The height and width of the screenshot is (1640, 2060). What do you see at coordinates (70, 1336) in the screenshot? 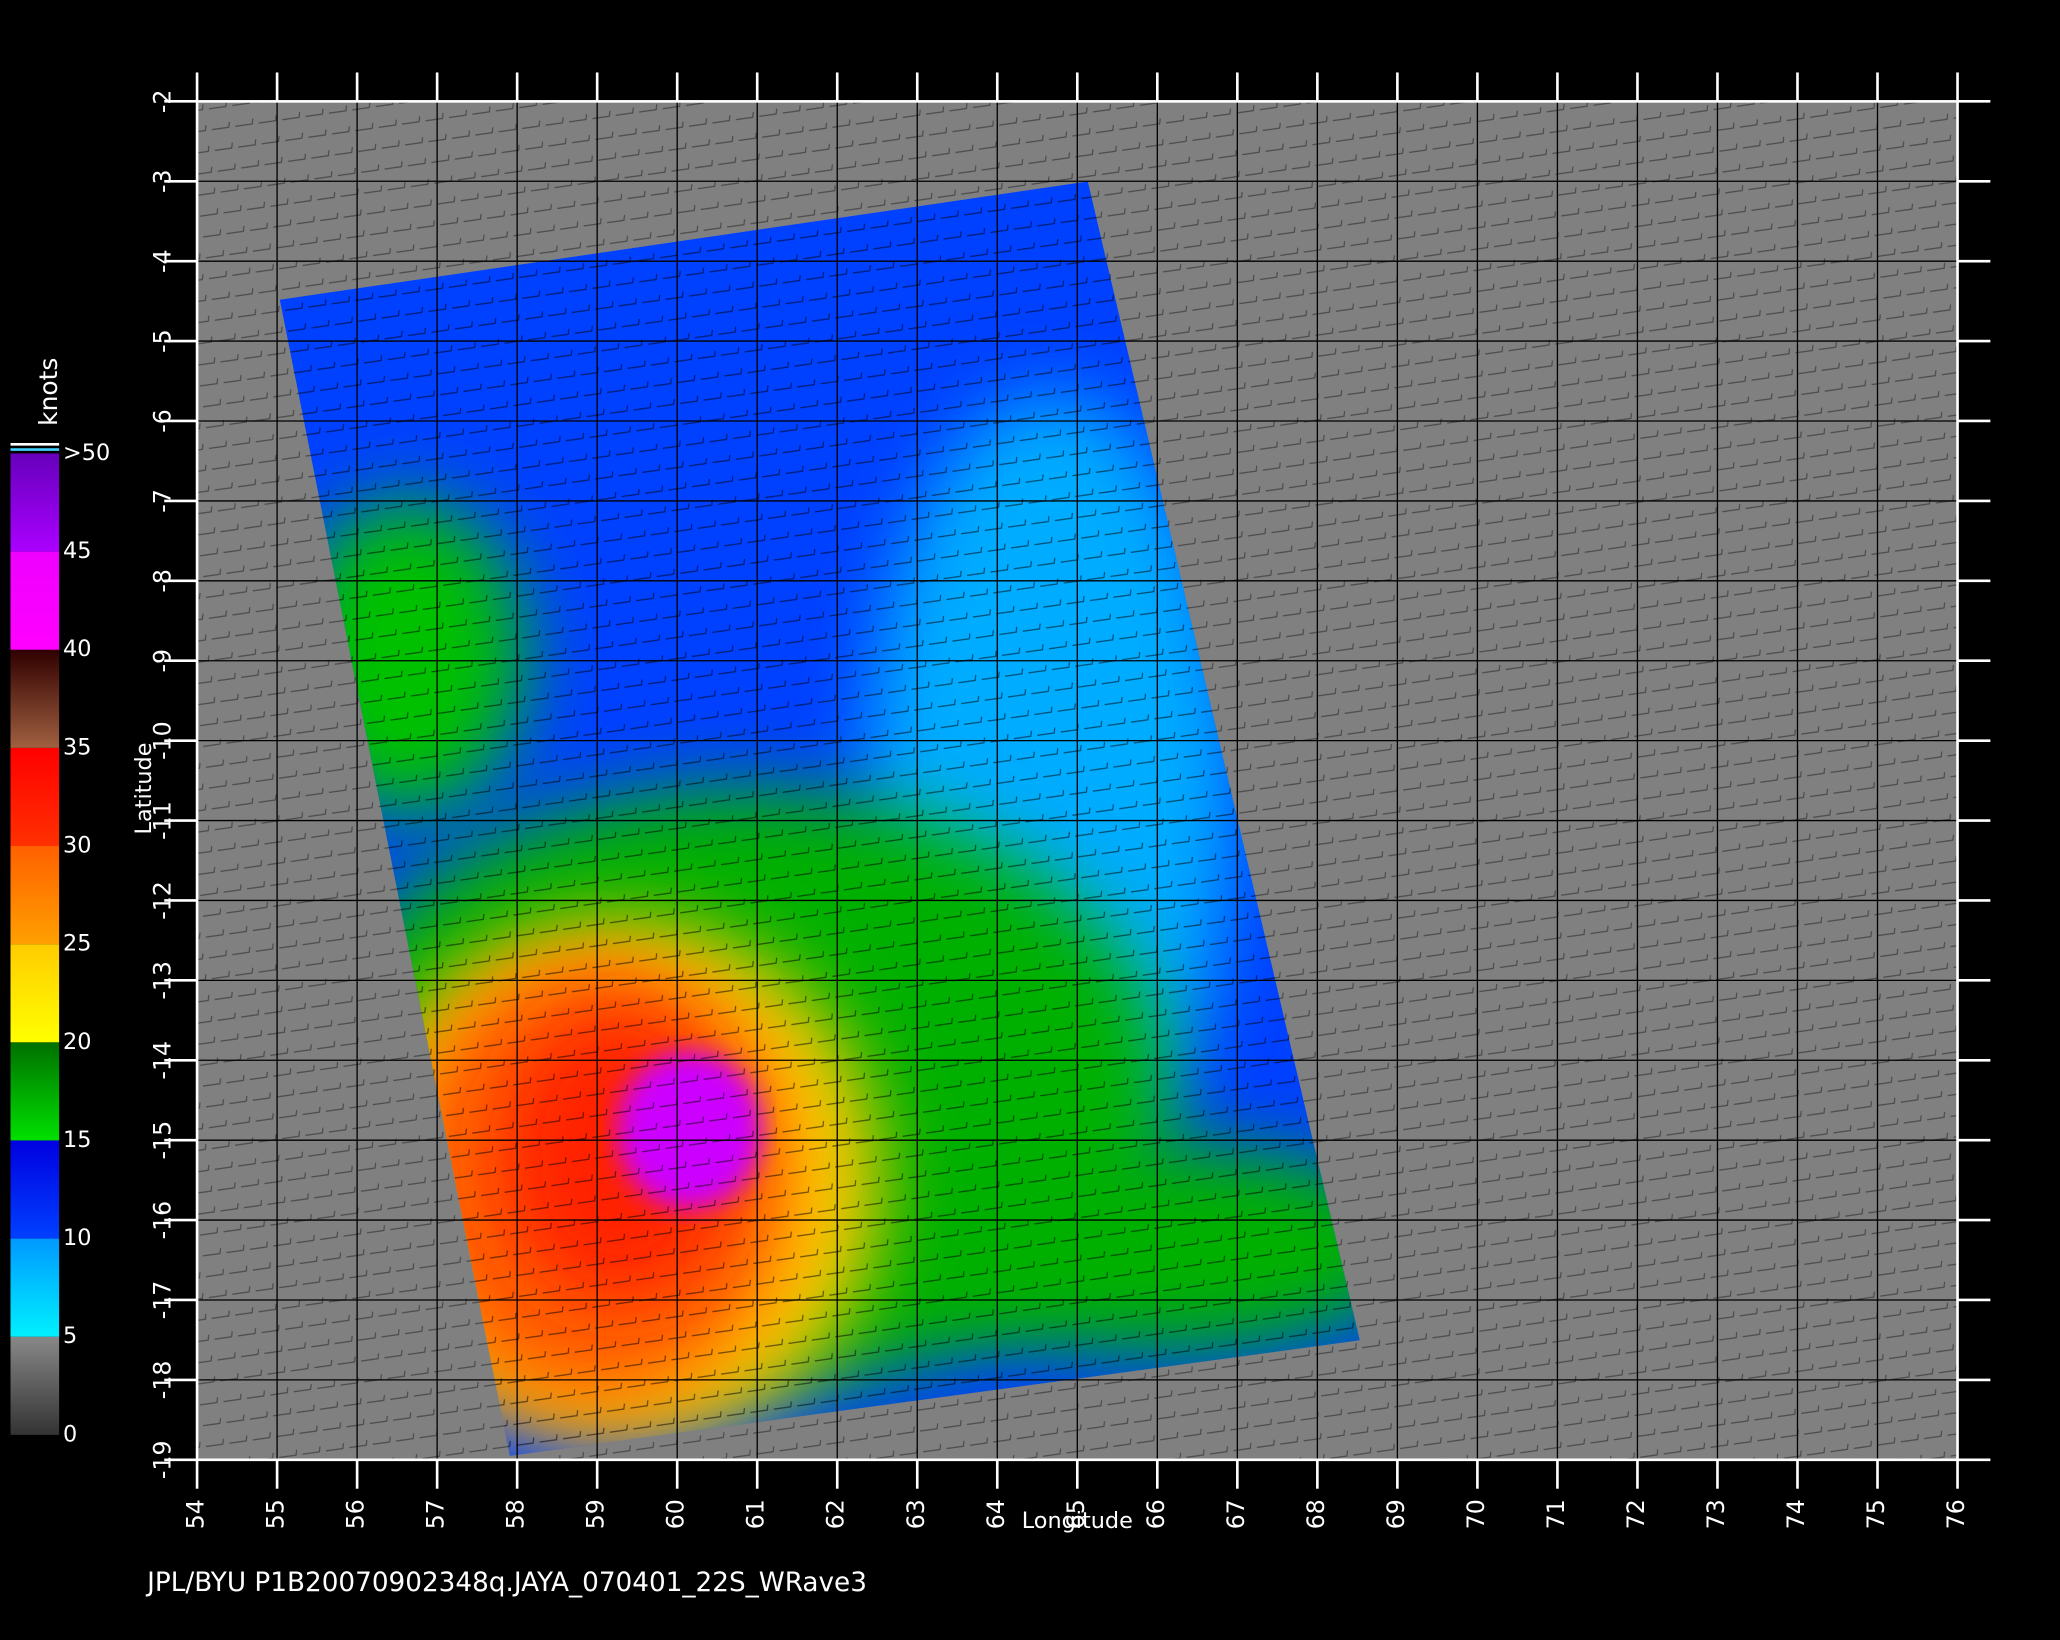
I see `colorbar-label: 5` at bounding box center [70, 1336].